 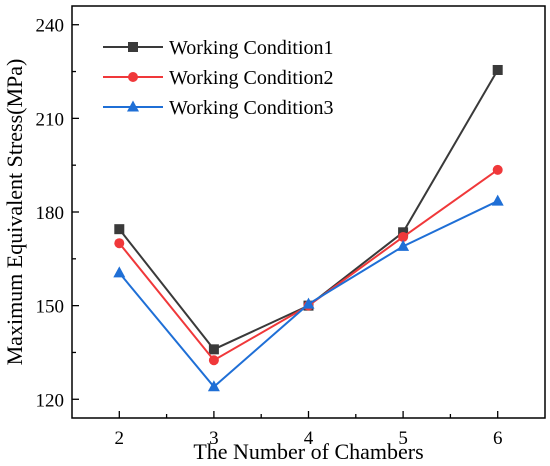 I want to click on x-tick-label: 3, so click(x=214, y=438).